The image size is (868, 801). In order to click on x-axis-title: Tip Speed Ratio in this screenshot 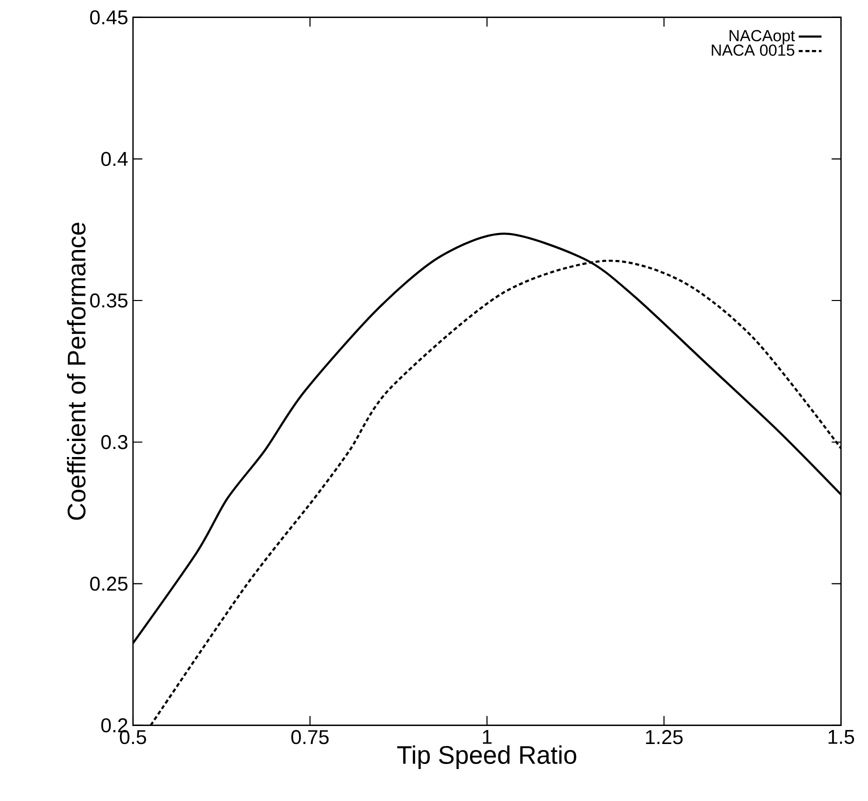, I will do `click(486, 757)`.